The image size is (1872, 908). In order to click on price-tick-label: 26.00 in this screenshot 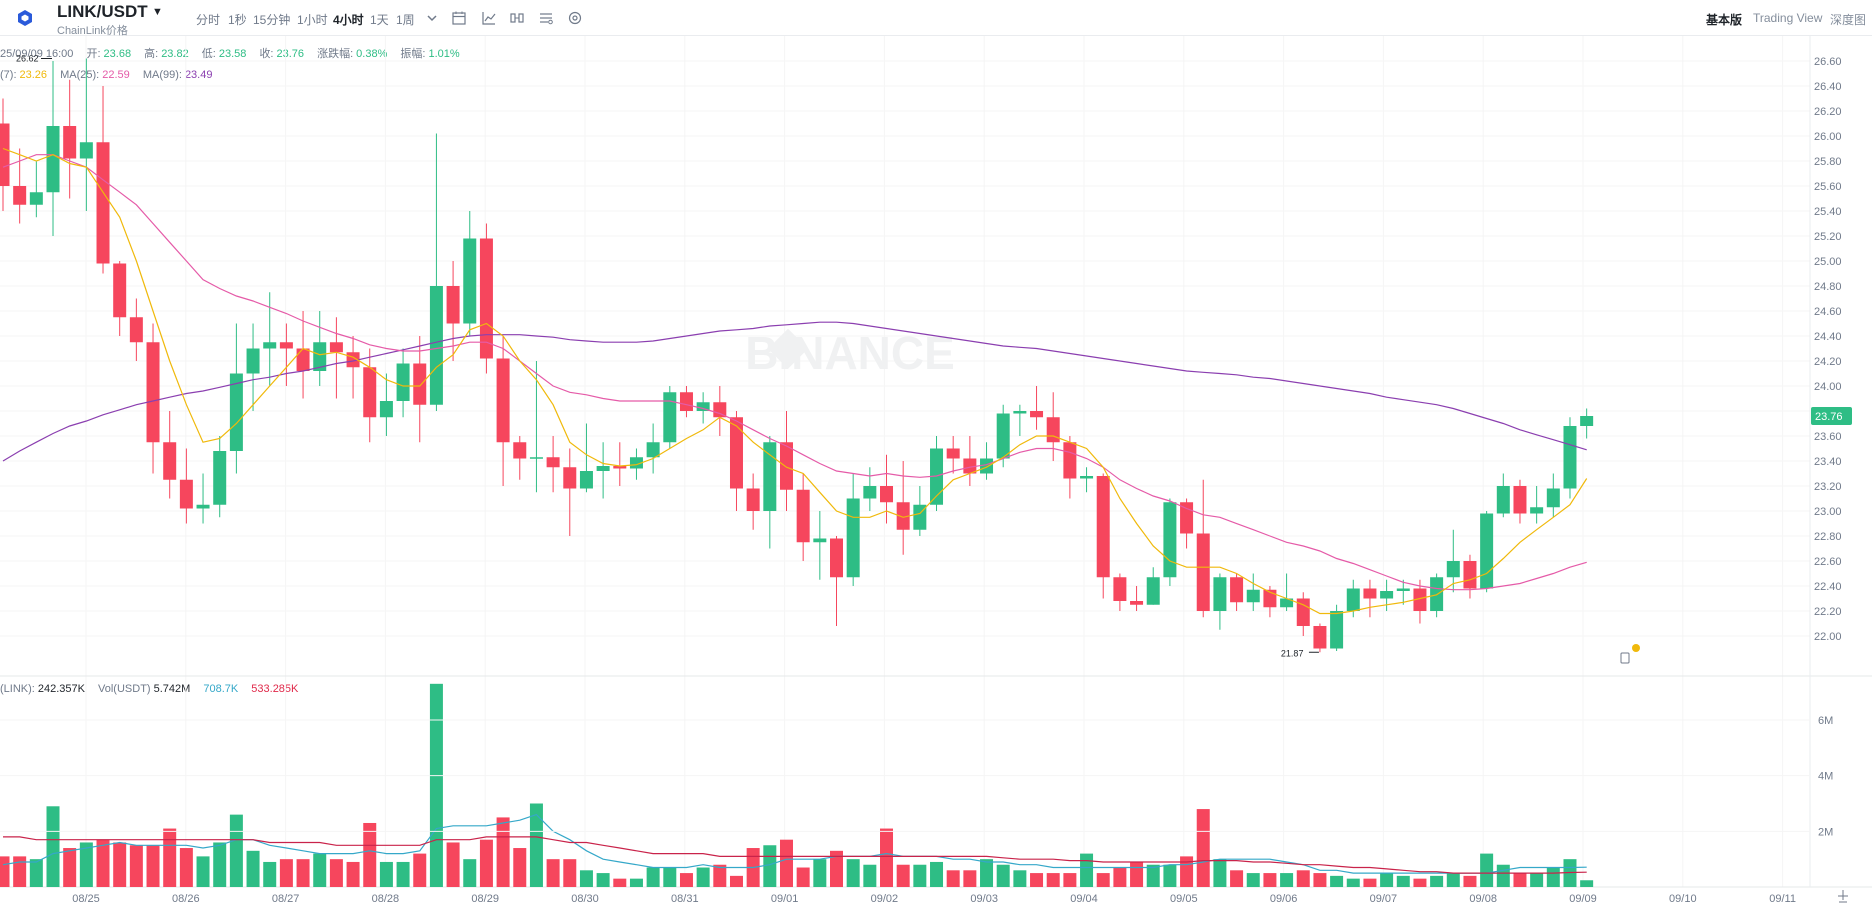, I will do `click(1828, 137)`.